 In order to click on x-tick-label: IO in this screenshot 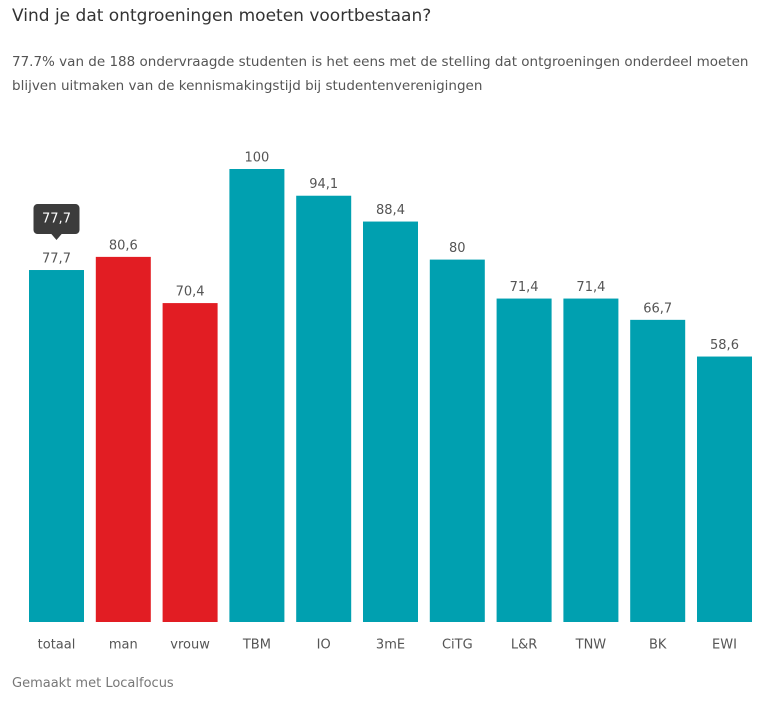, I will do `click(324, 645)`.